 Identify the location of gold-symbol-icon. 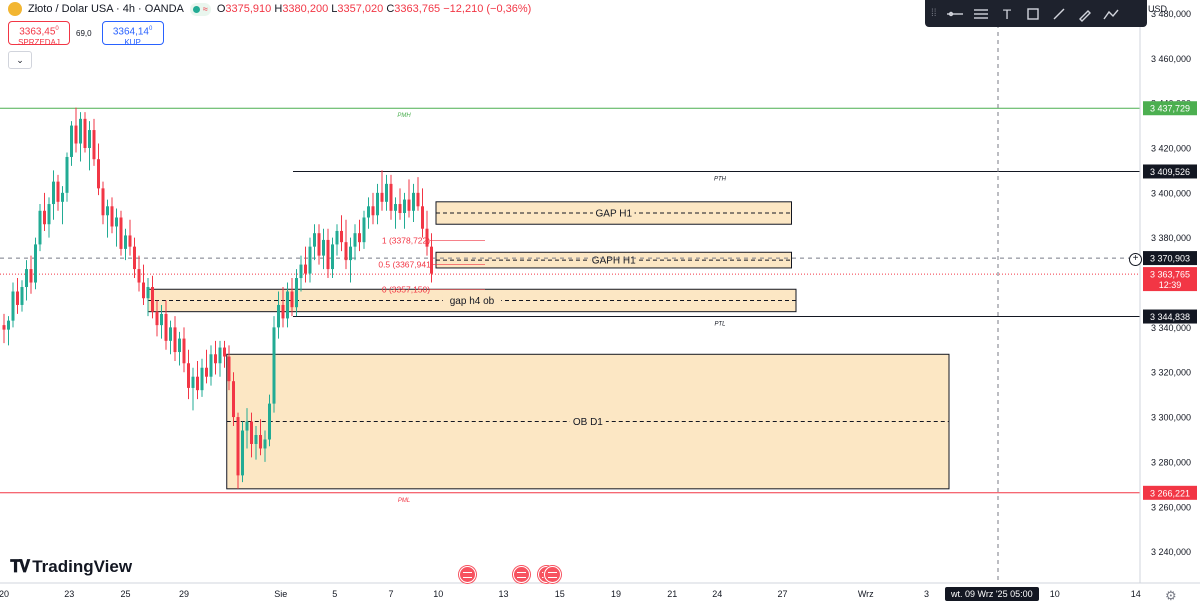
(15, 9).